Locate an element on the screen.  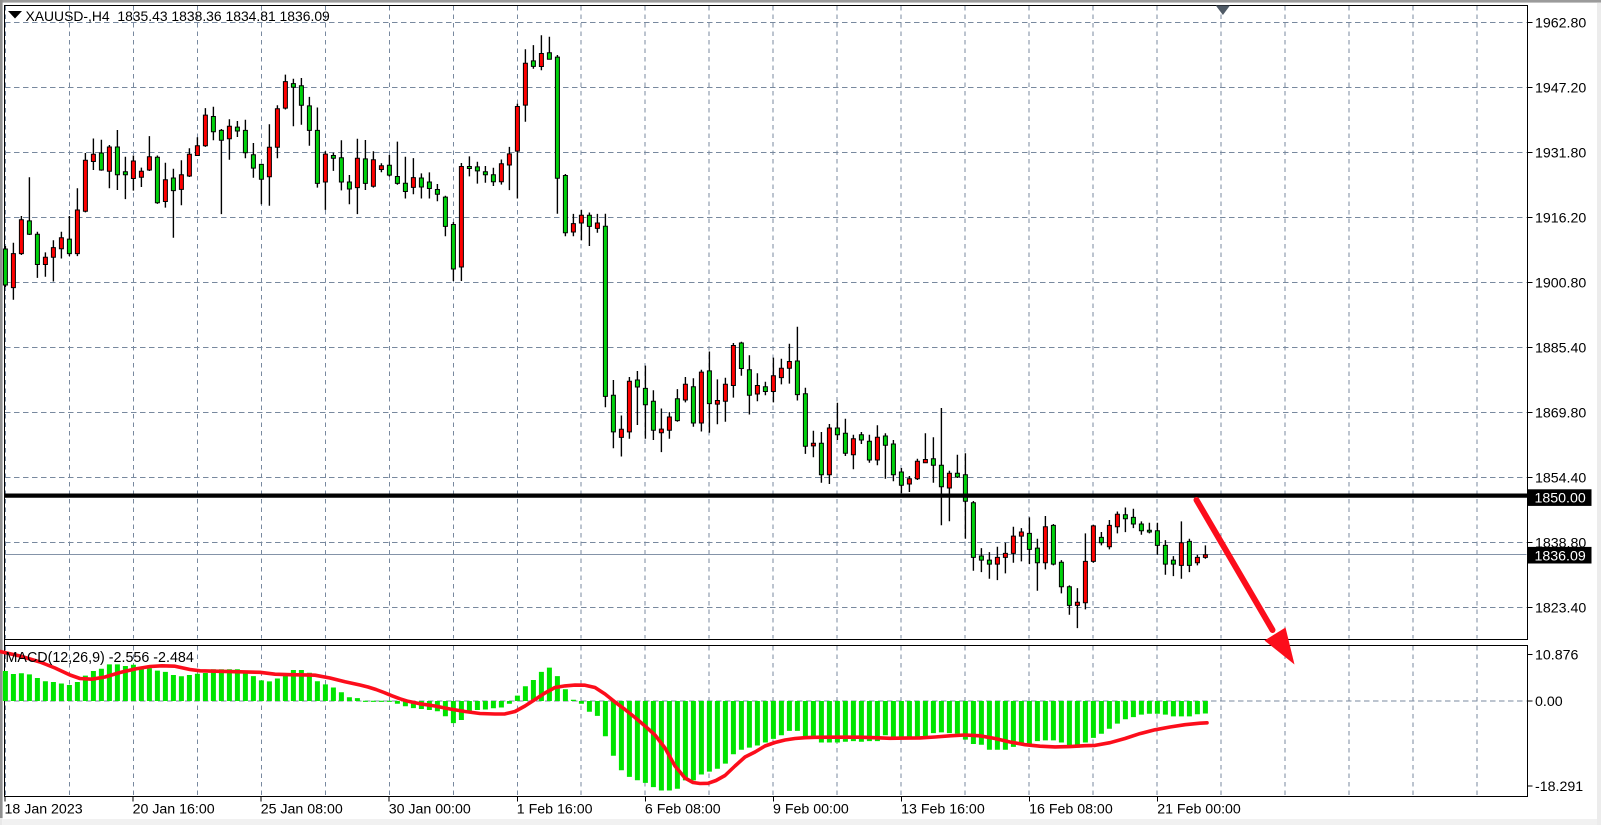
svg-text: 16 Feb 08:00 is located at coordinates (1071, 810).